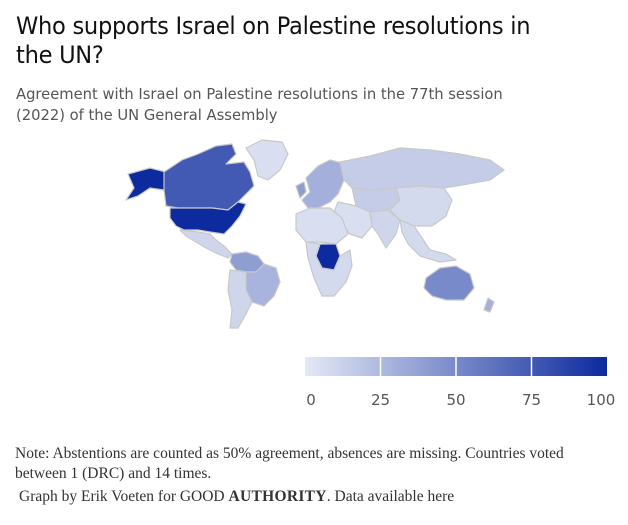  What do you see at coordinates (277, 496) in the screenshot?
I see `credit-brand: AUTHORITY` at bounding box center [277, 496].